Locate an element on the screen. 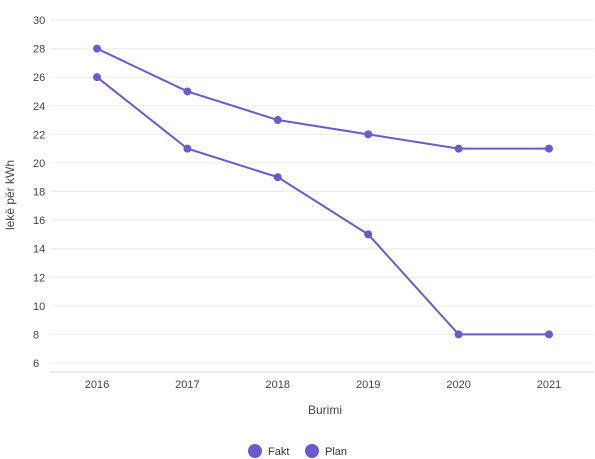  y-tick-label: 20 is located at coordinates (39, 164).